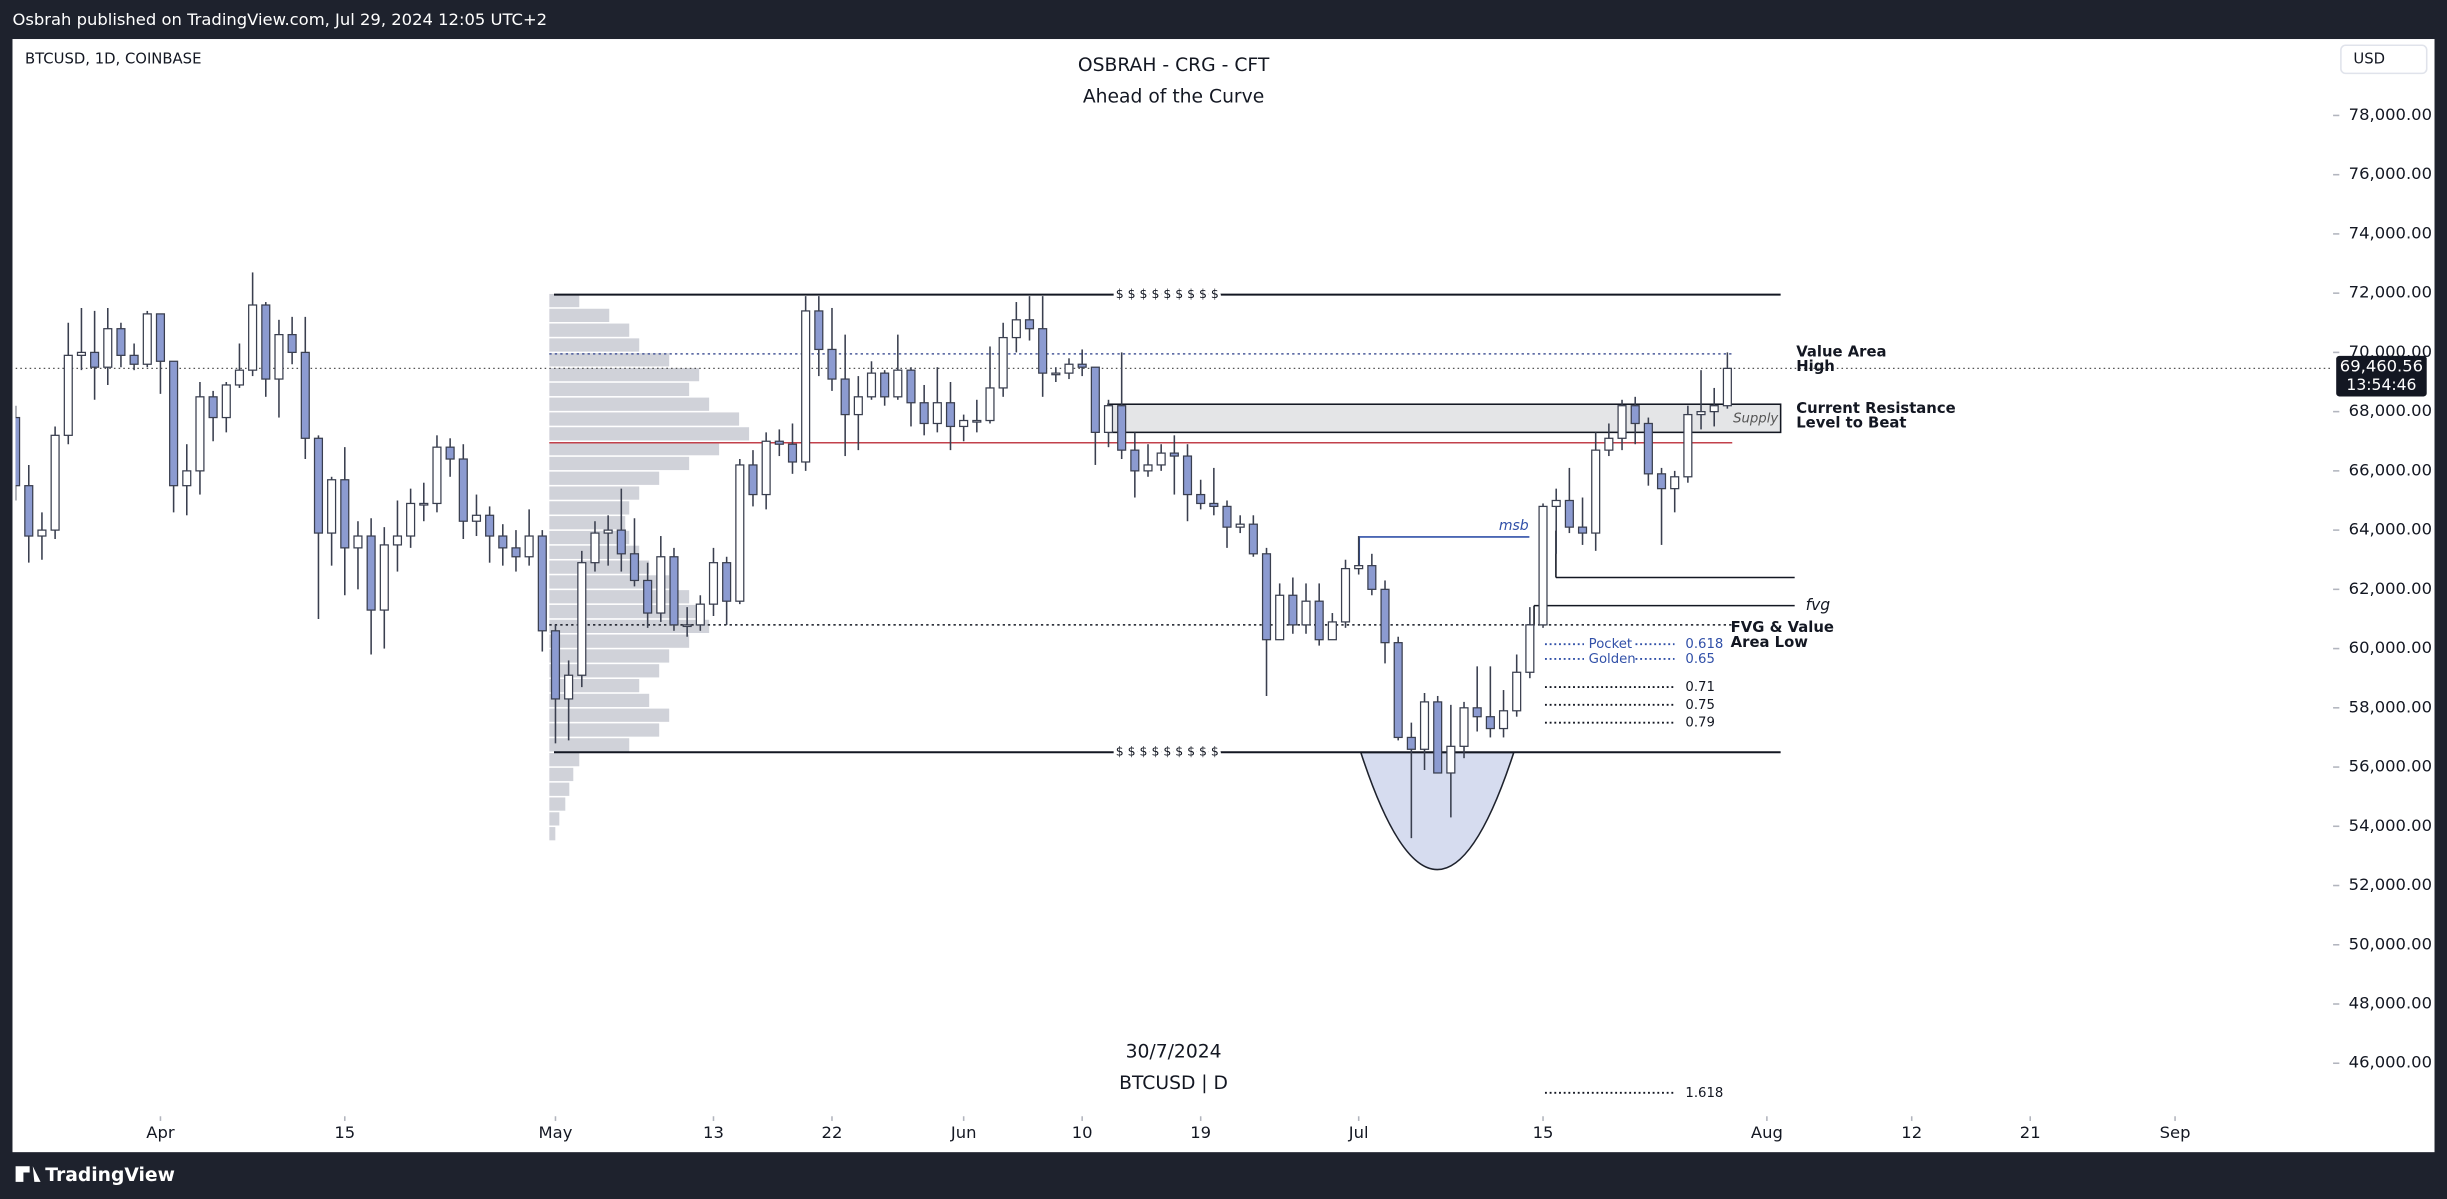  What do you see at coordinates (2390, 173) in the screenshot?
I see `y-tick-label: 76,000.00` at bounding box center [2390, 173].